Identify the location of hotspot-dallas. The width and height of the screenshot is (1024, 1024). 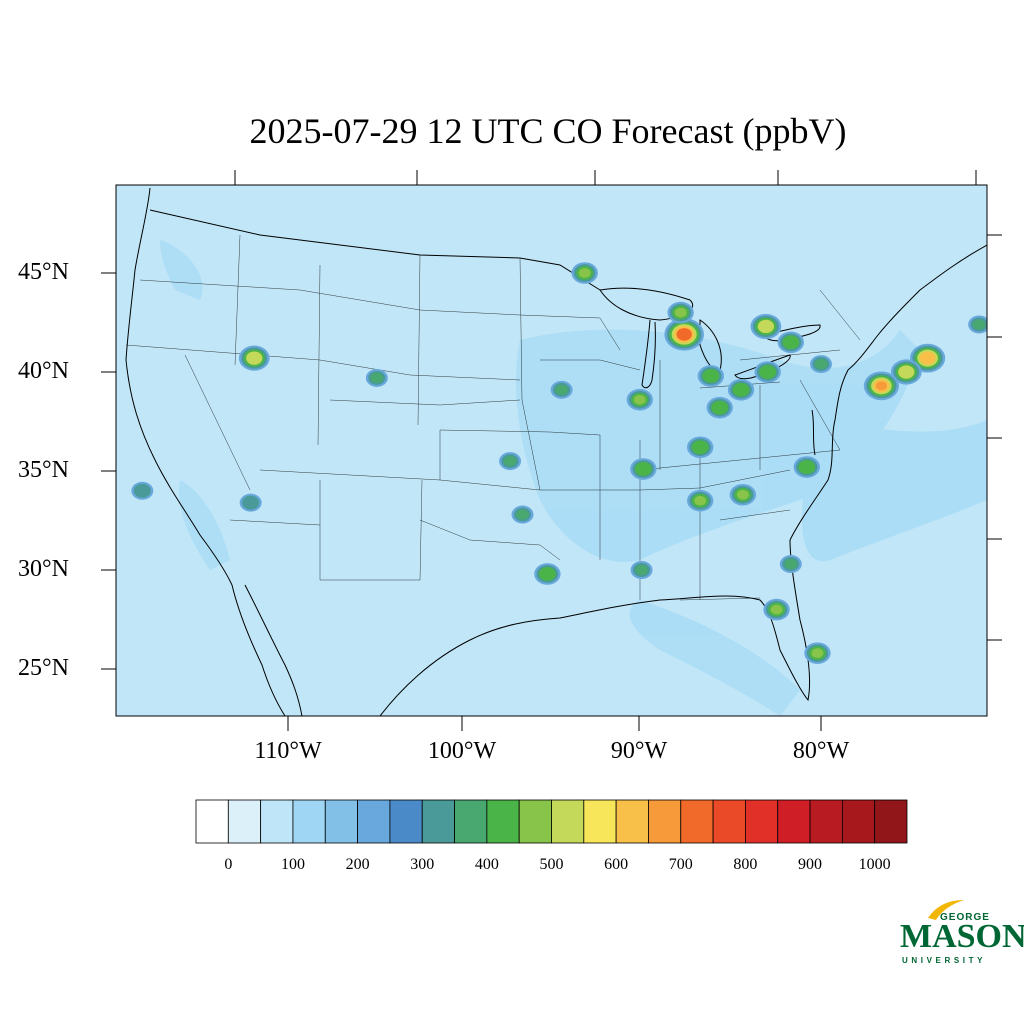
(522, 514).